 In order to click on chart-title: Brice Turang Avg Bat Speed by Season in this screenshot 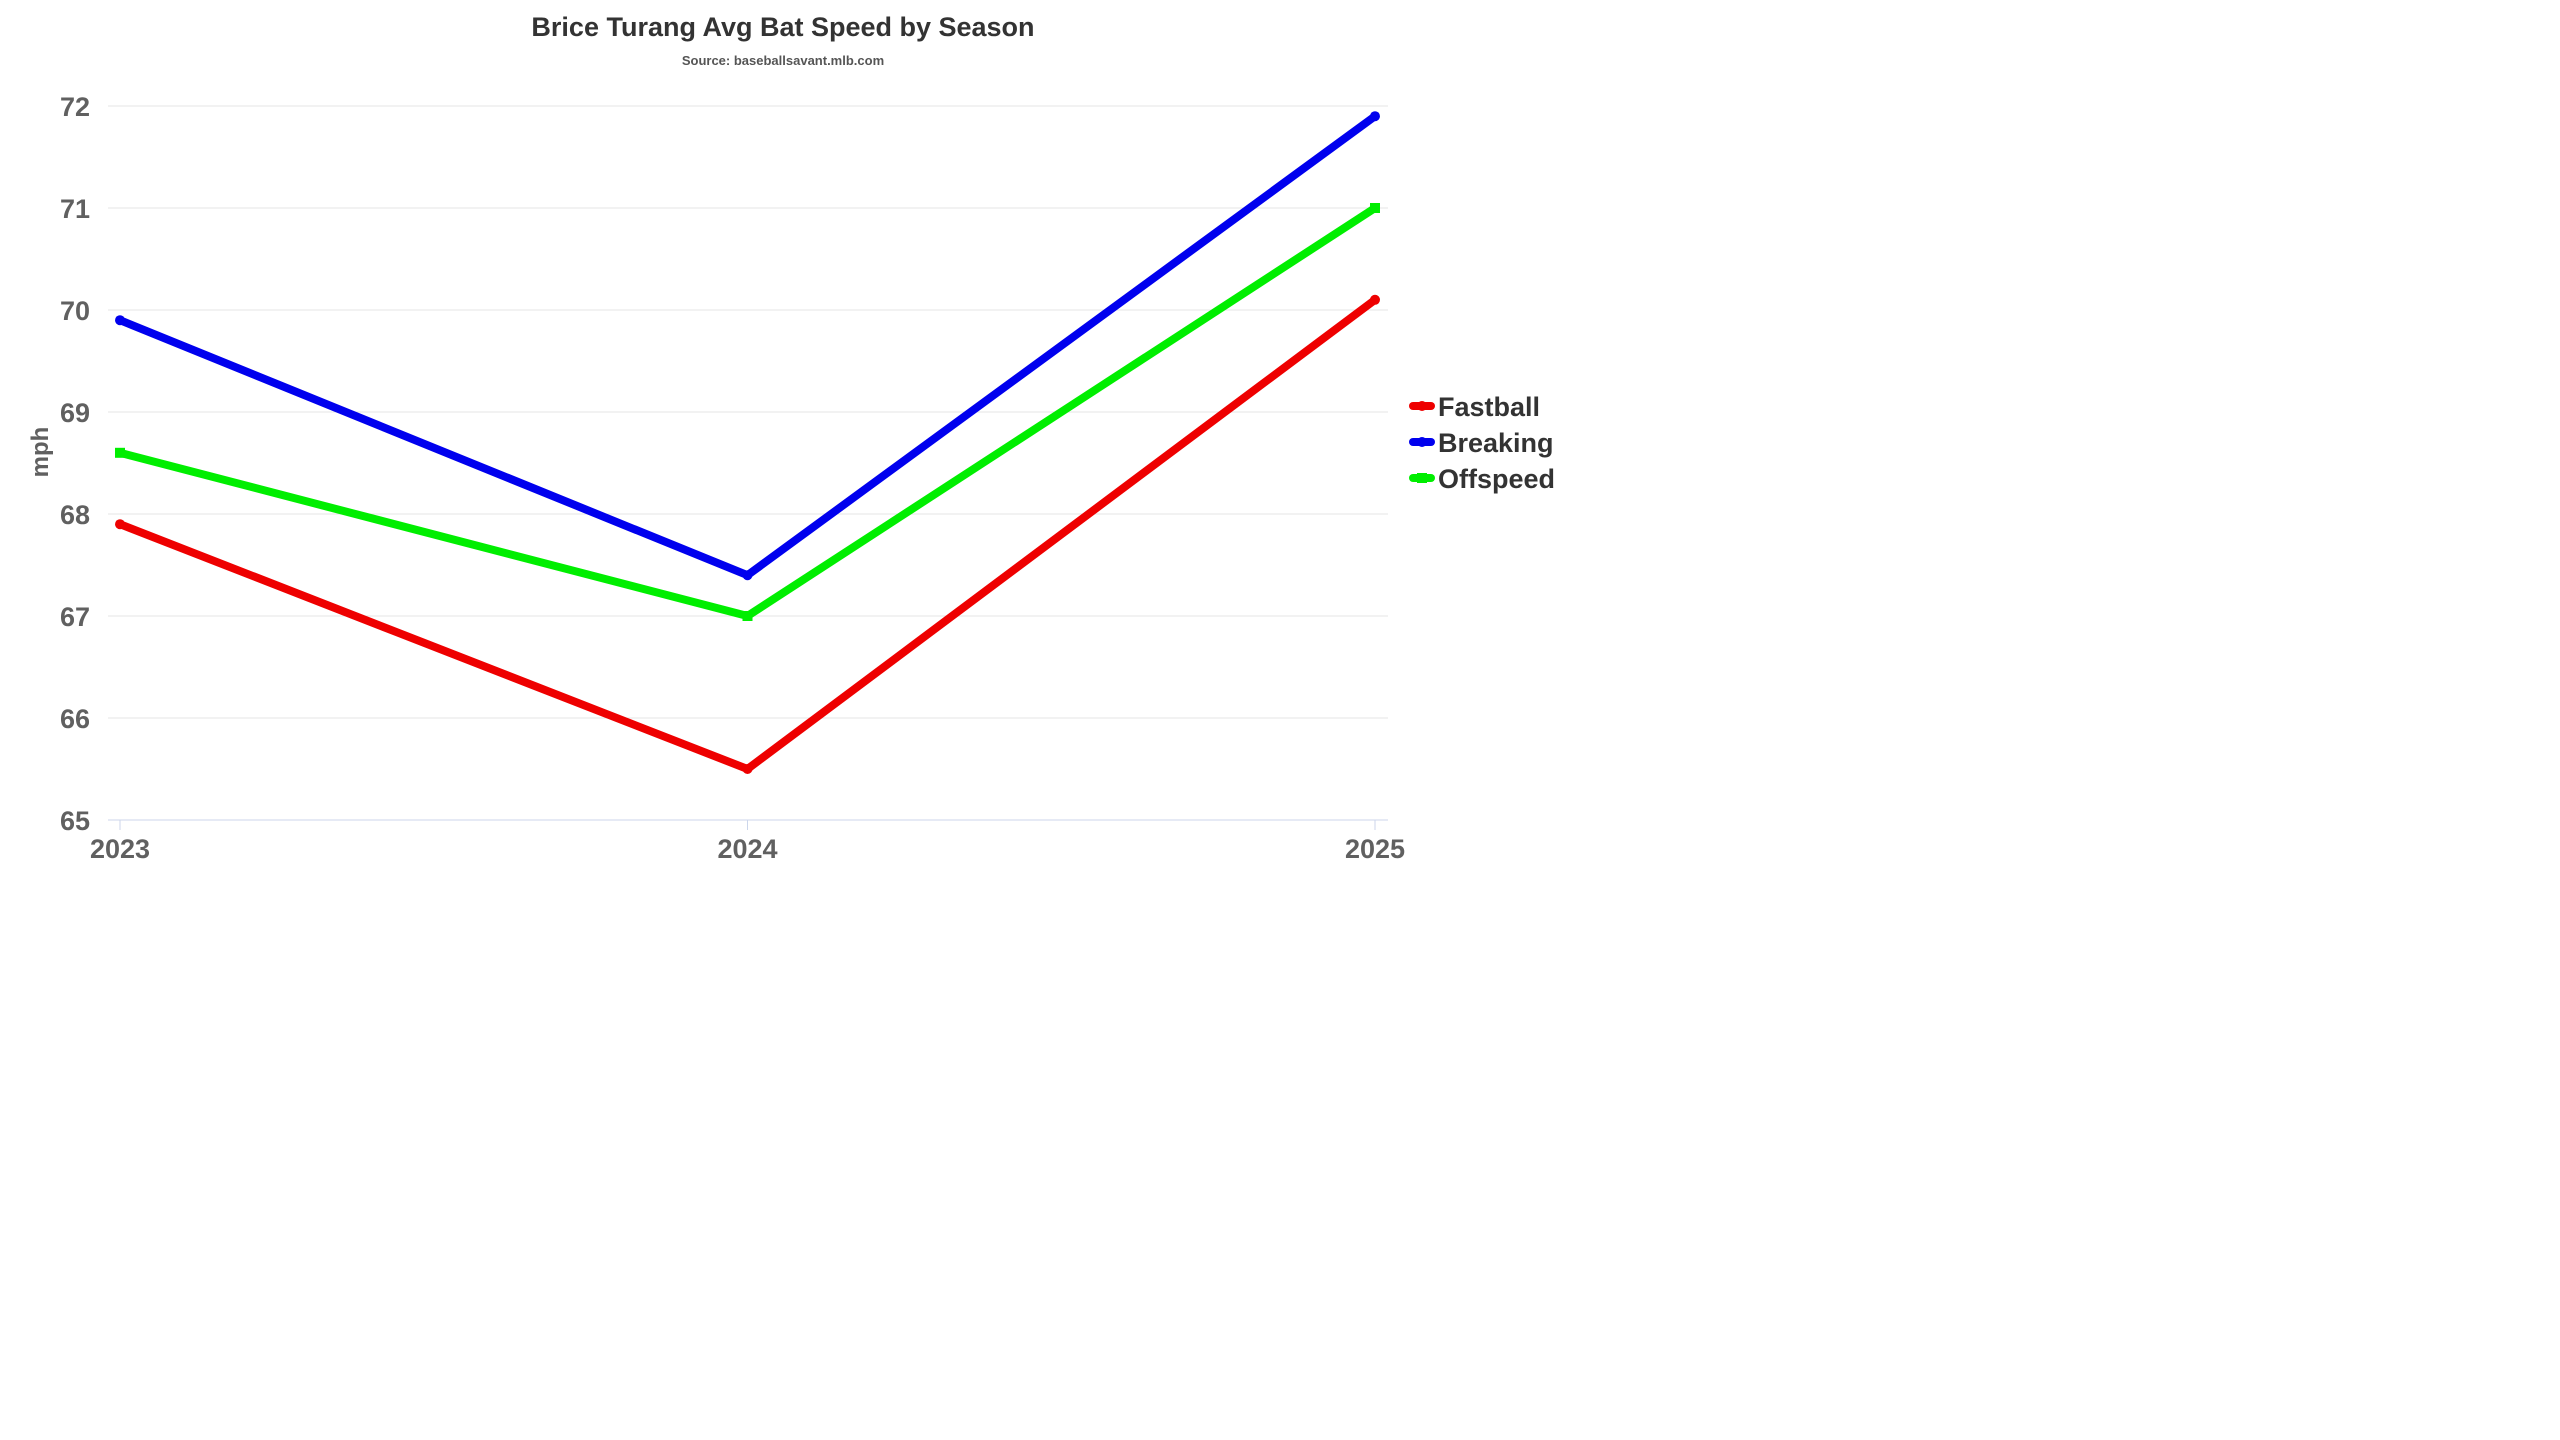, I will do `click(782, 27)`.